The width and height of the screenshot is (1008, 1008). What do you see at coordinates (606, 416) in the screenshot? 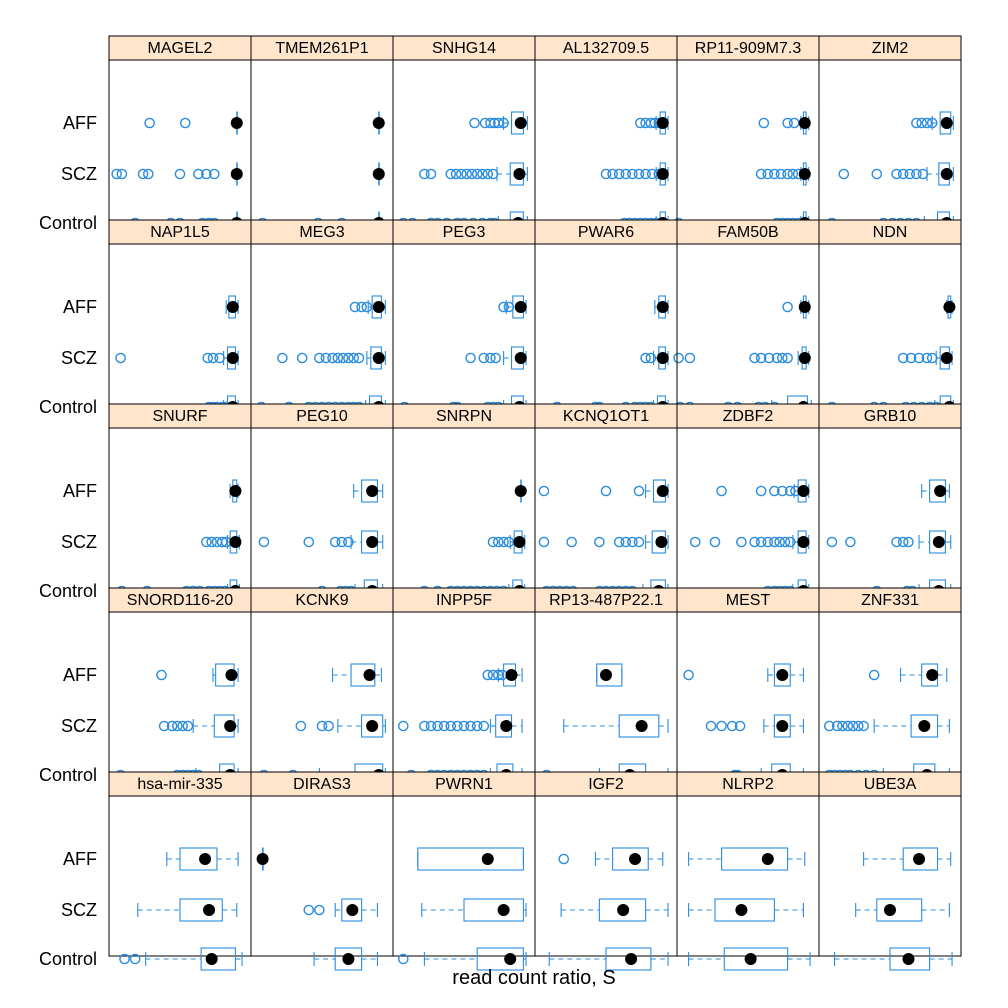
I see `strip-label: KCNQ1OT1` at bounding box center [606, 416].